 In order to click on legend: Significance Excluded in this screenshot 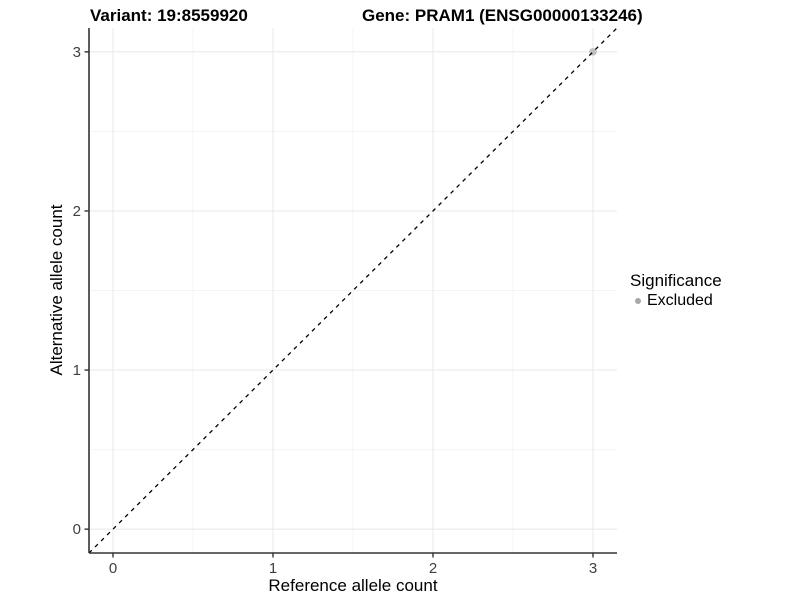, I will do `click(676, 290)`.